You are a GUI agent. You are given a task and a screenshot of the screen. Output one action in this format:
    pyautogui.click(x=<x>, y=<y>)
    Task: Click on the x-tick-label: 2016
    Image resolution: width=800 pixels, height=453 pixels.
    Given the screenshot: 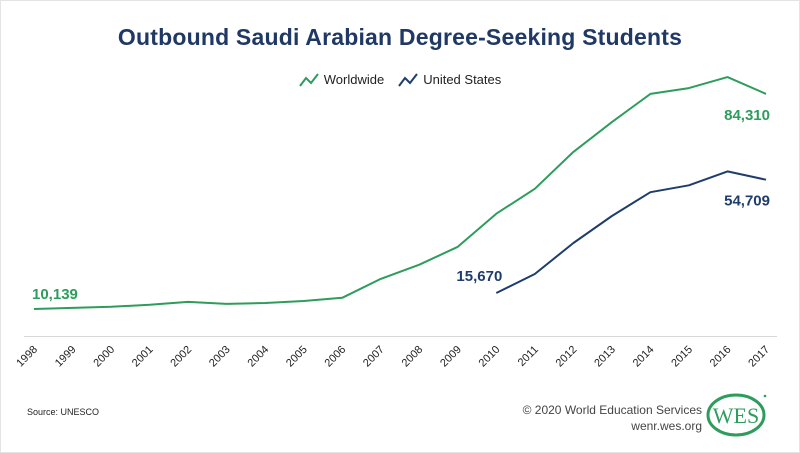 What is the action you would take?
    pyautogui.click(x=721, y=357)
    